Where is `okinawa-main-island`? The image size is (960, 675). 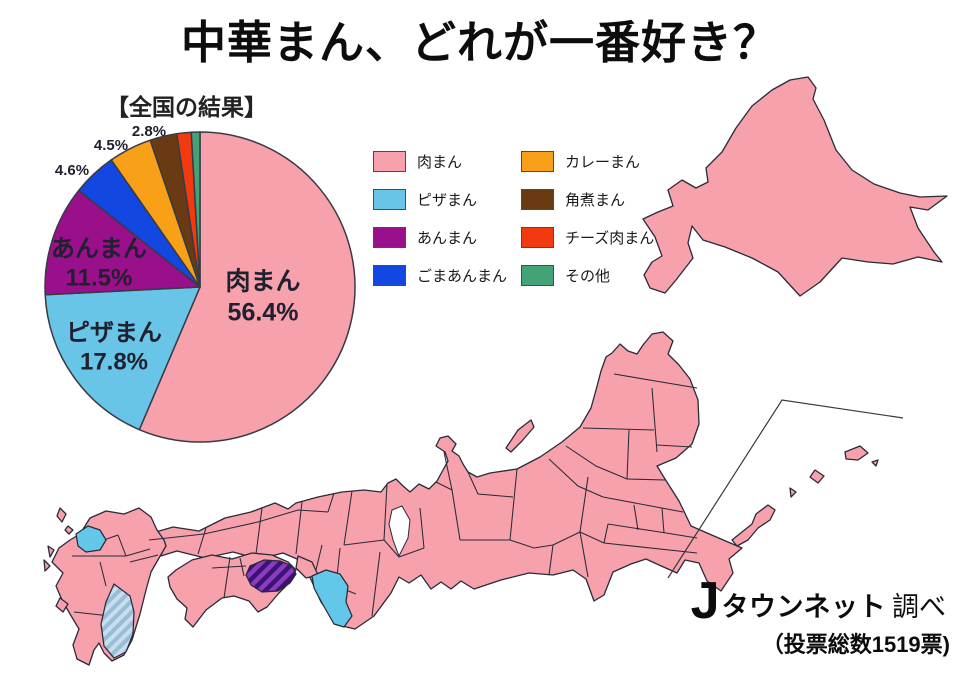 okinawa-main-island is located at coordinates (753, 525).